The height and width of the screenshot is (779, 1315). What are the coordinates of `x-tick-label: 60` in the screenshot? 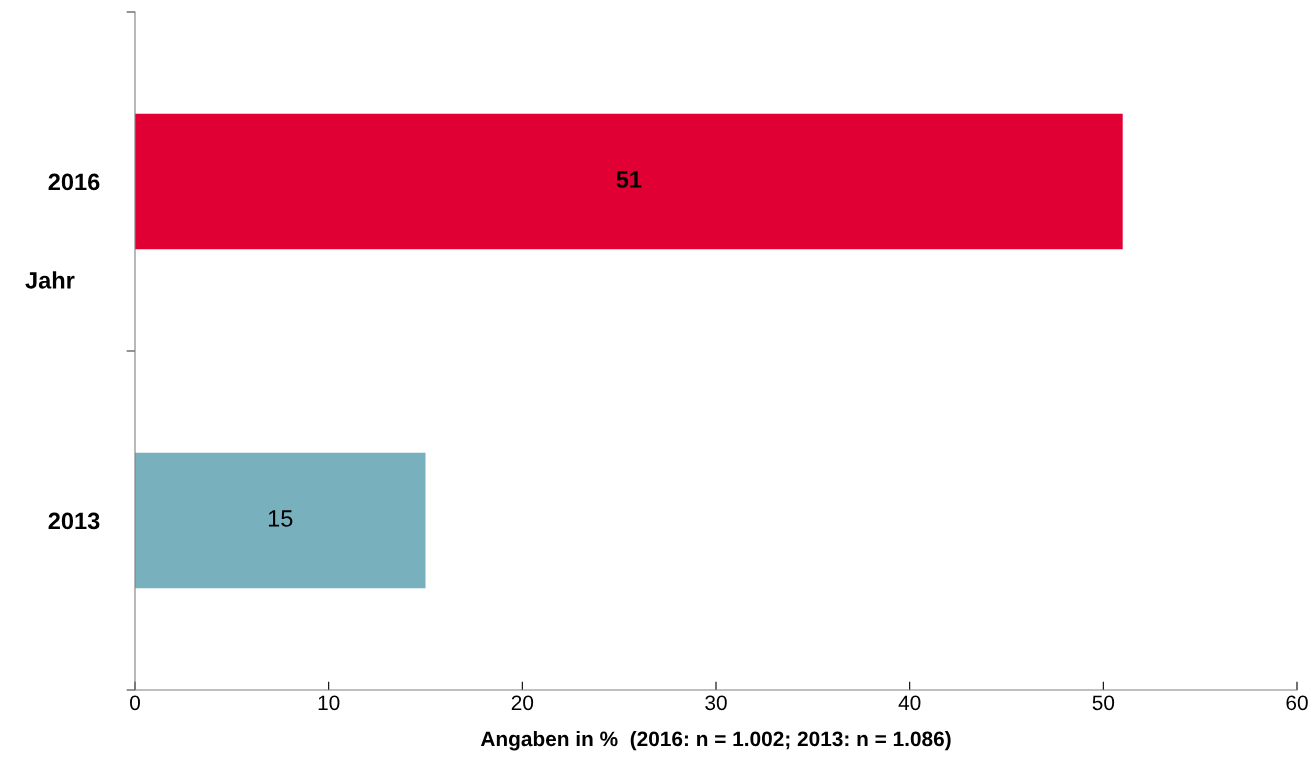 It's located at (1297, 703).